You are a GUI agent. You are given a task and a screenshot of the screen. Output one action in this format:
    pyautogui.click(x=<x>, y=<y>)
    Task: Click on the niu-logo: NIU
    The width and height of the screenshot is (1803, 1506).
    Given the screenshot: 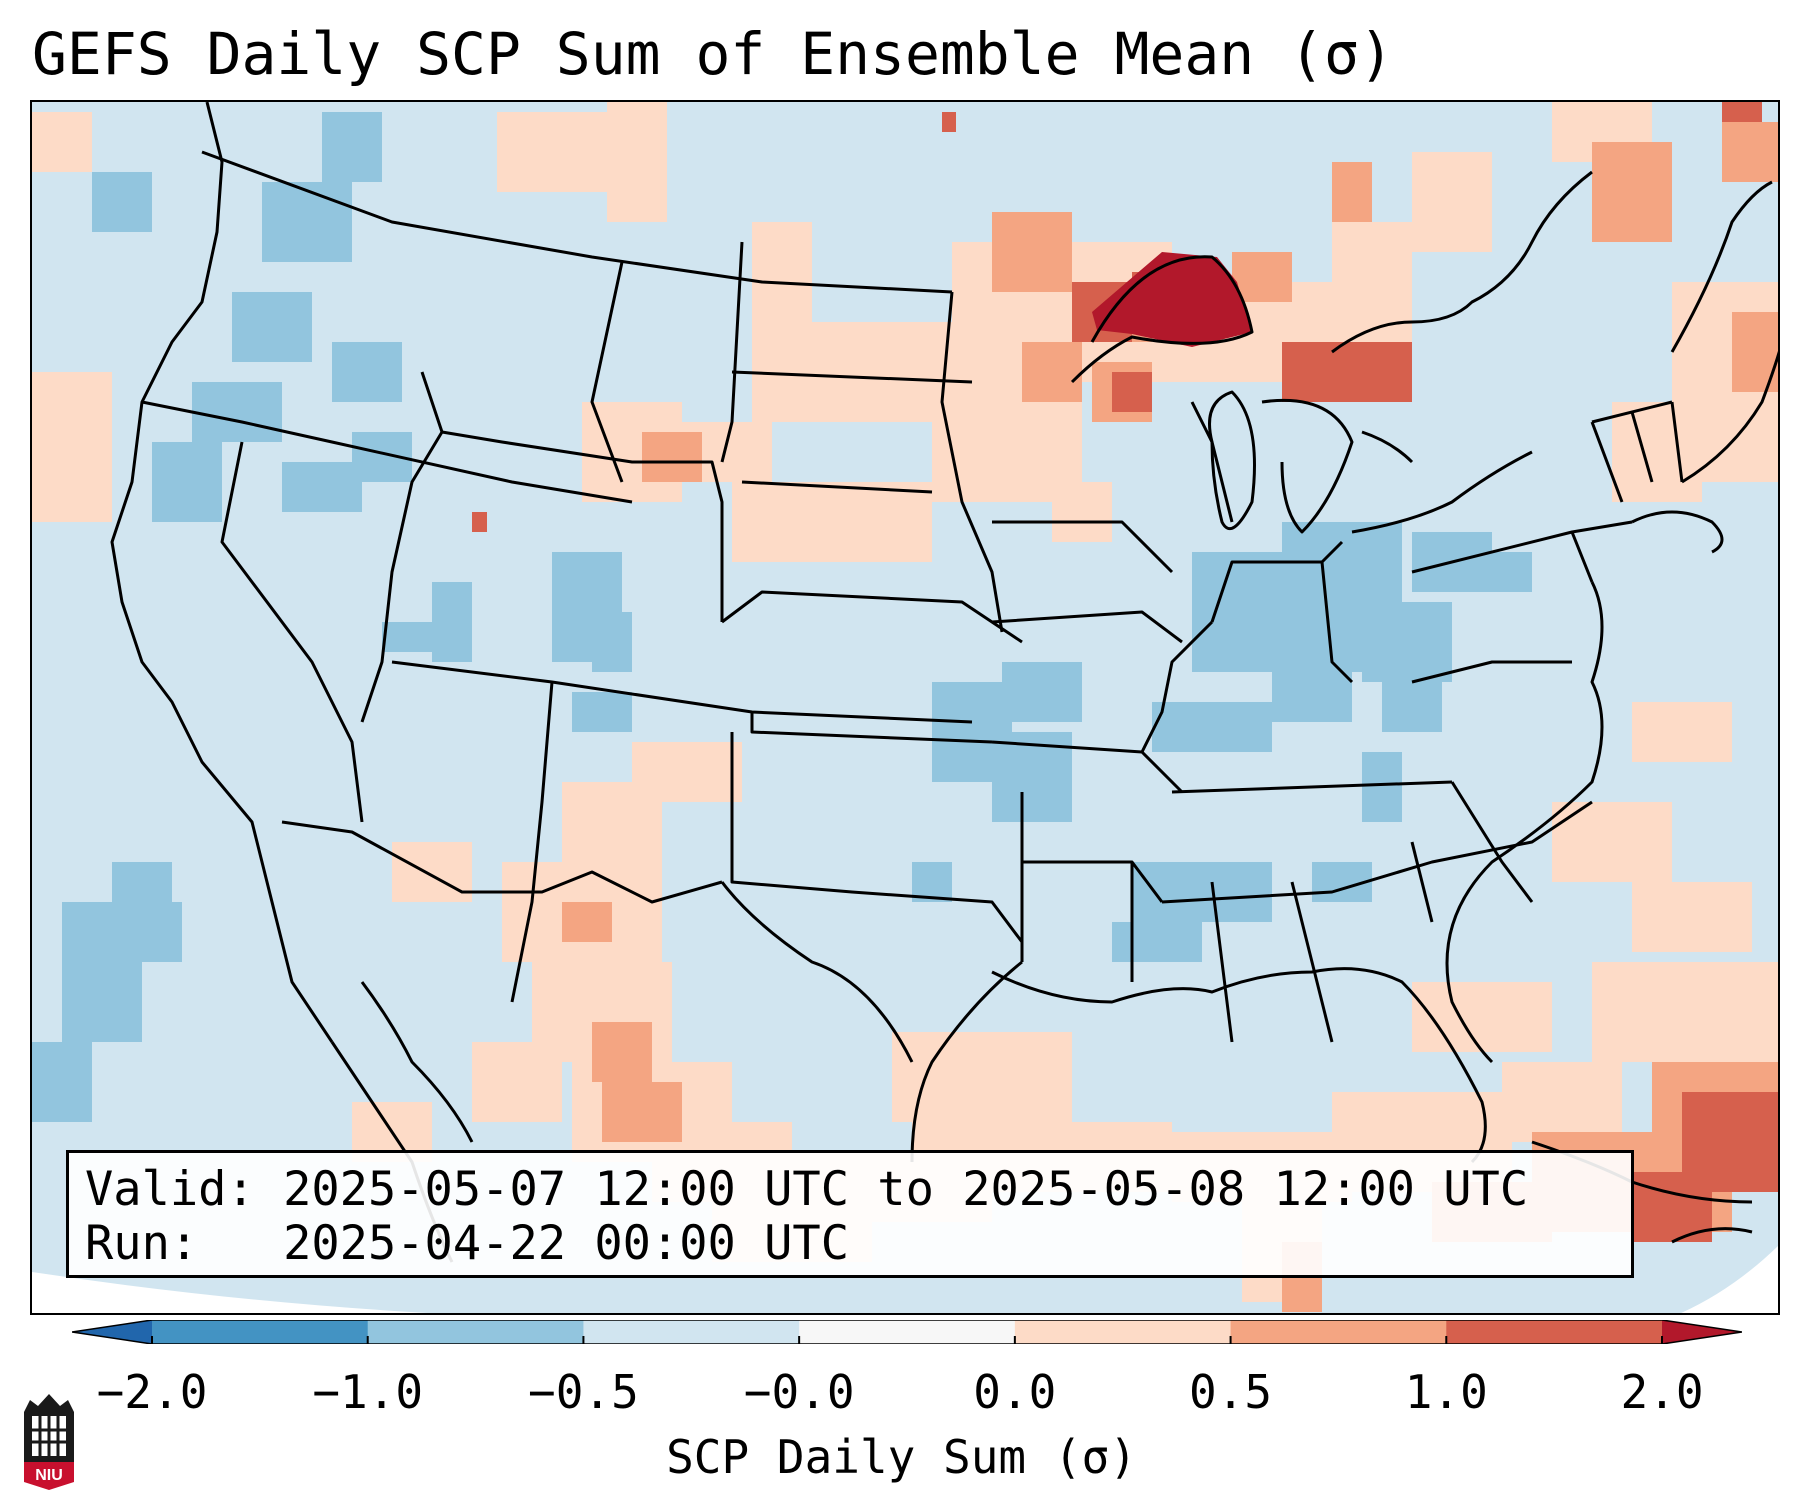 What is the action you would take?
    pyautogui.click(x=49, y=1442)
    